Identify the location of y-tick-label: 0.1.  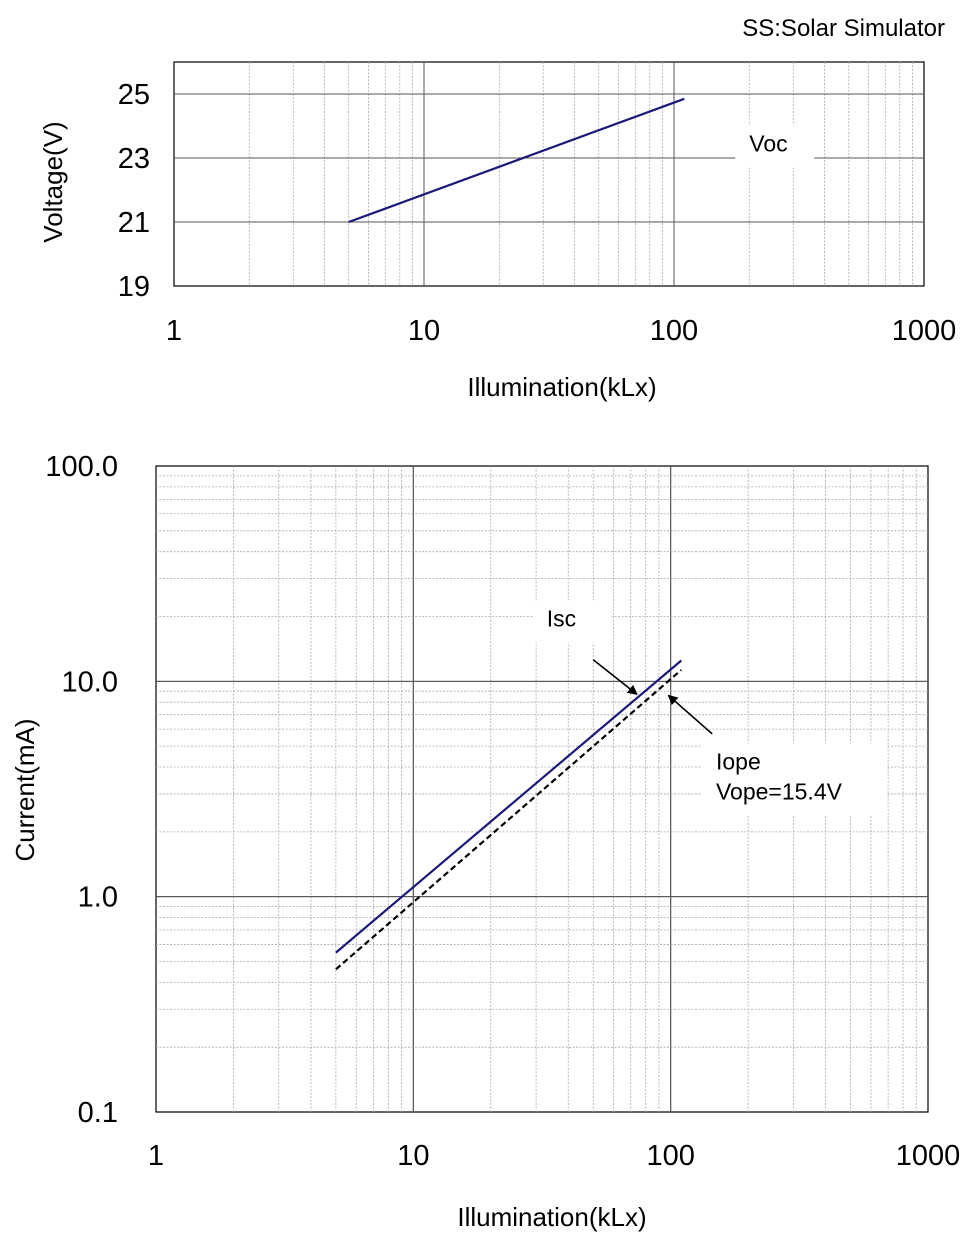
(98, 1113).